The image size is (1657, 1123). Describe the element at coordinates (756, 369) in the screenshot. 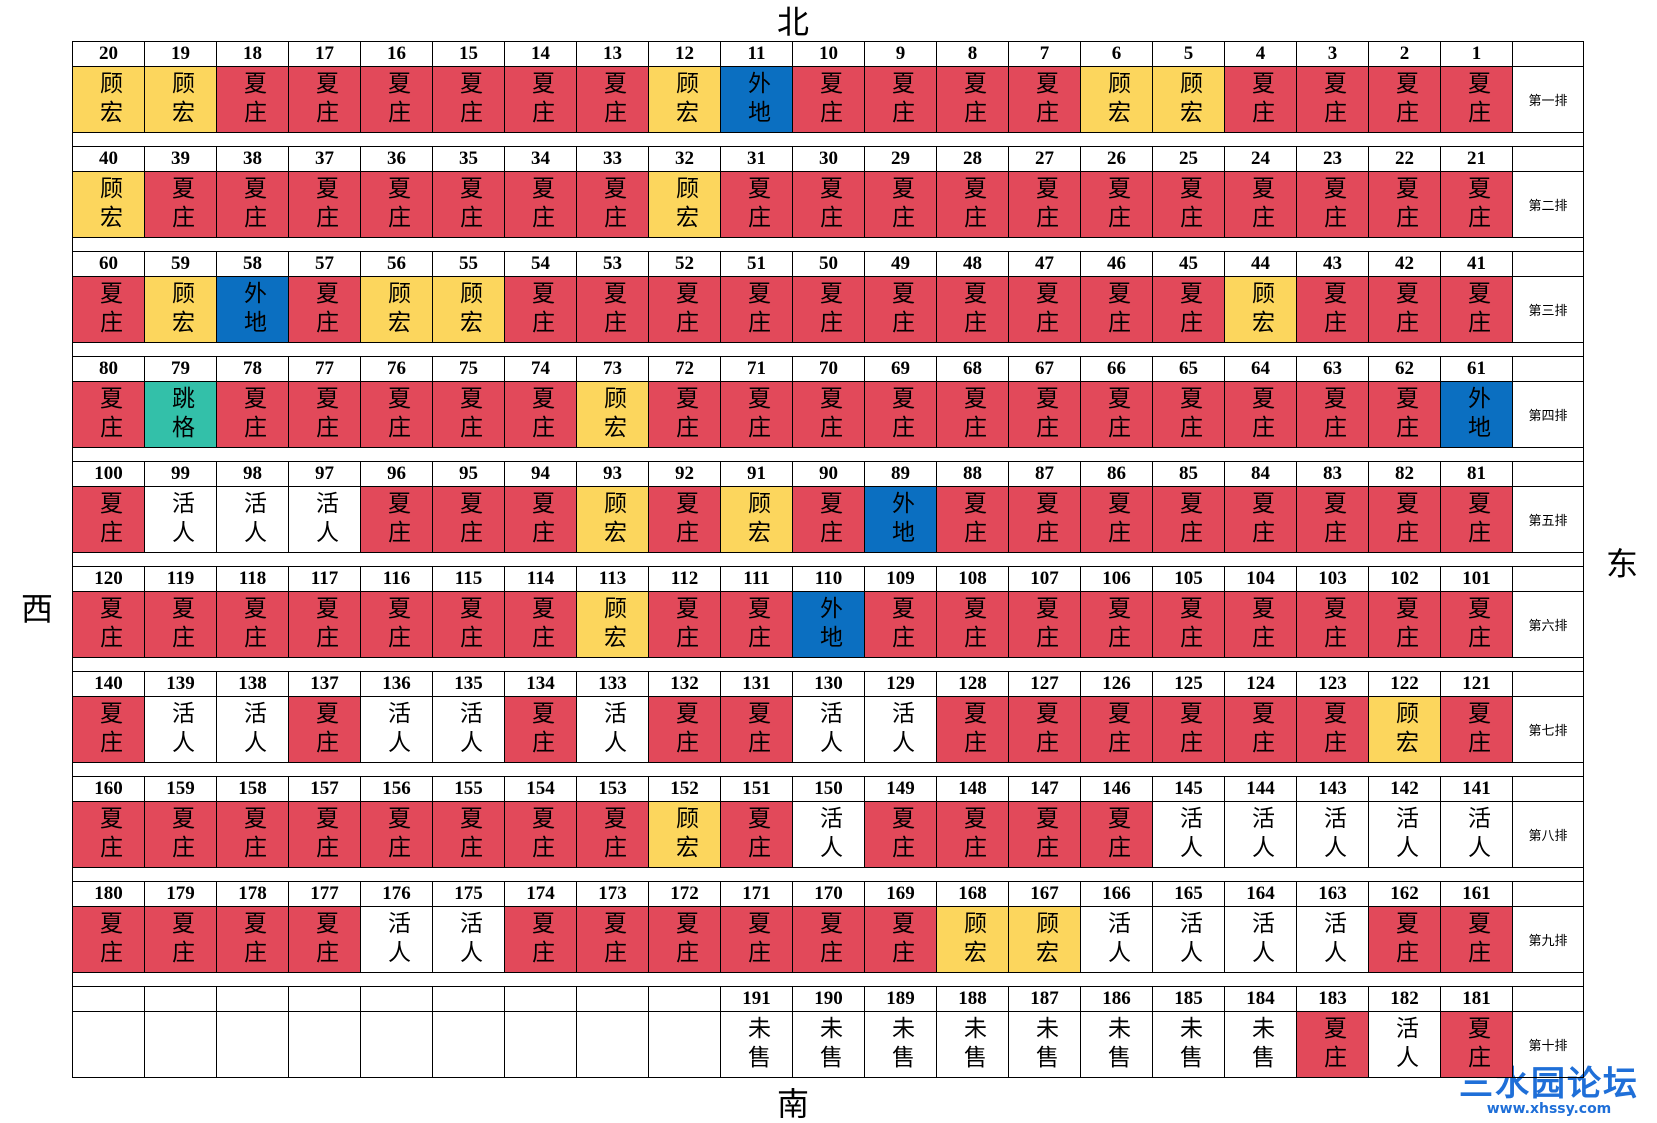

I see `seat-number: 71` at that location.